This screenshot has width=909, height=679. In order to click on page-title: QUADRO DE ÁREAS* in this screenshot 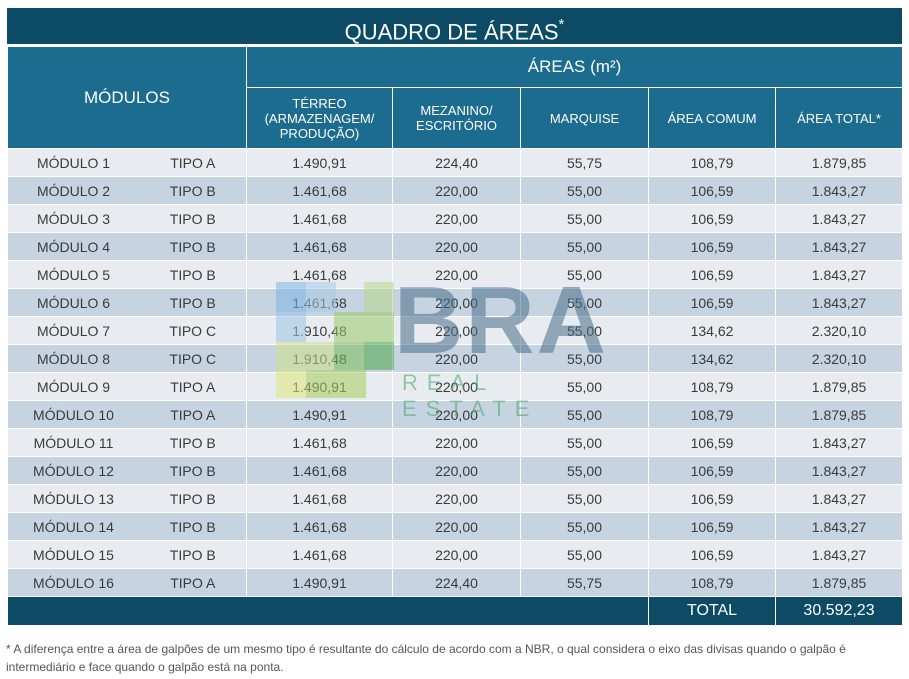, I will do `click(454, 27)`.